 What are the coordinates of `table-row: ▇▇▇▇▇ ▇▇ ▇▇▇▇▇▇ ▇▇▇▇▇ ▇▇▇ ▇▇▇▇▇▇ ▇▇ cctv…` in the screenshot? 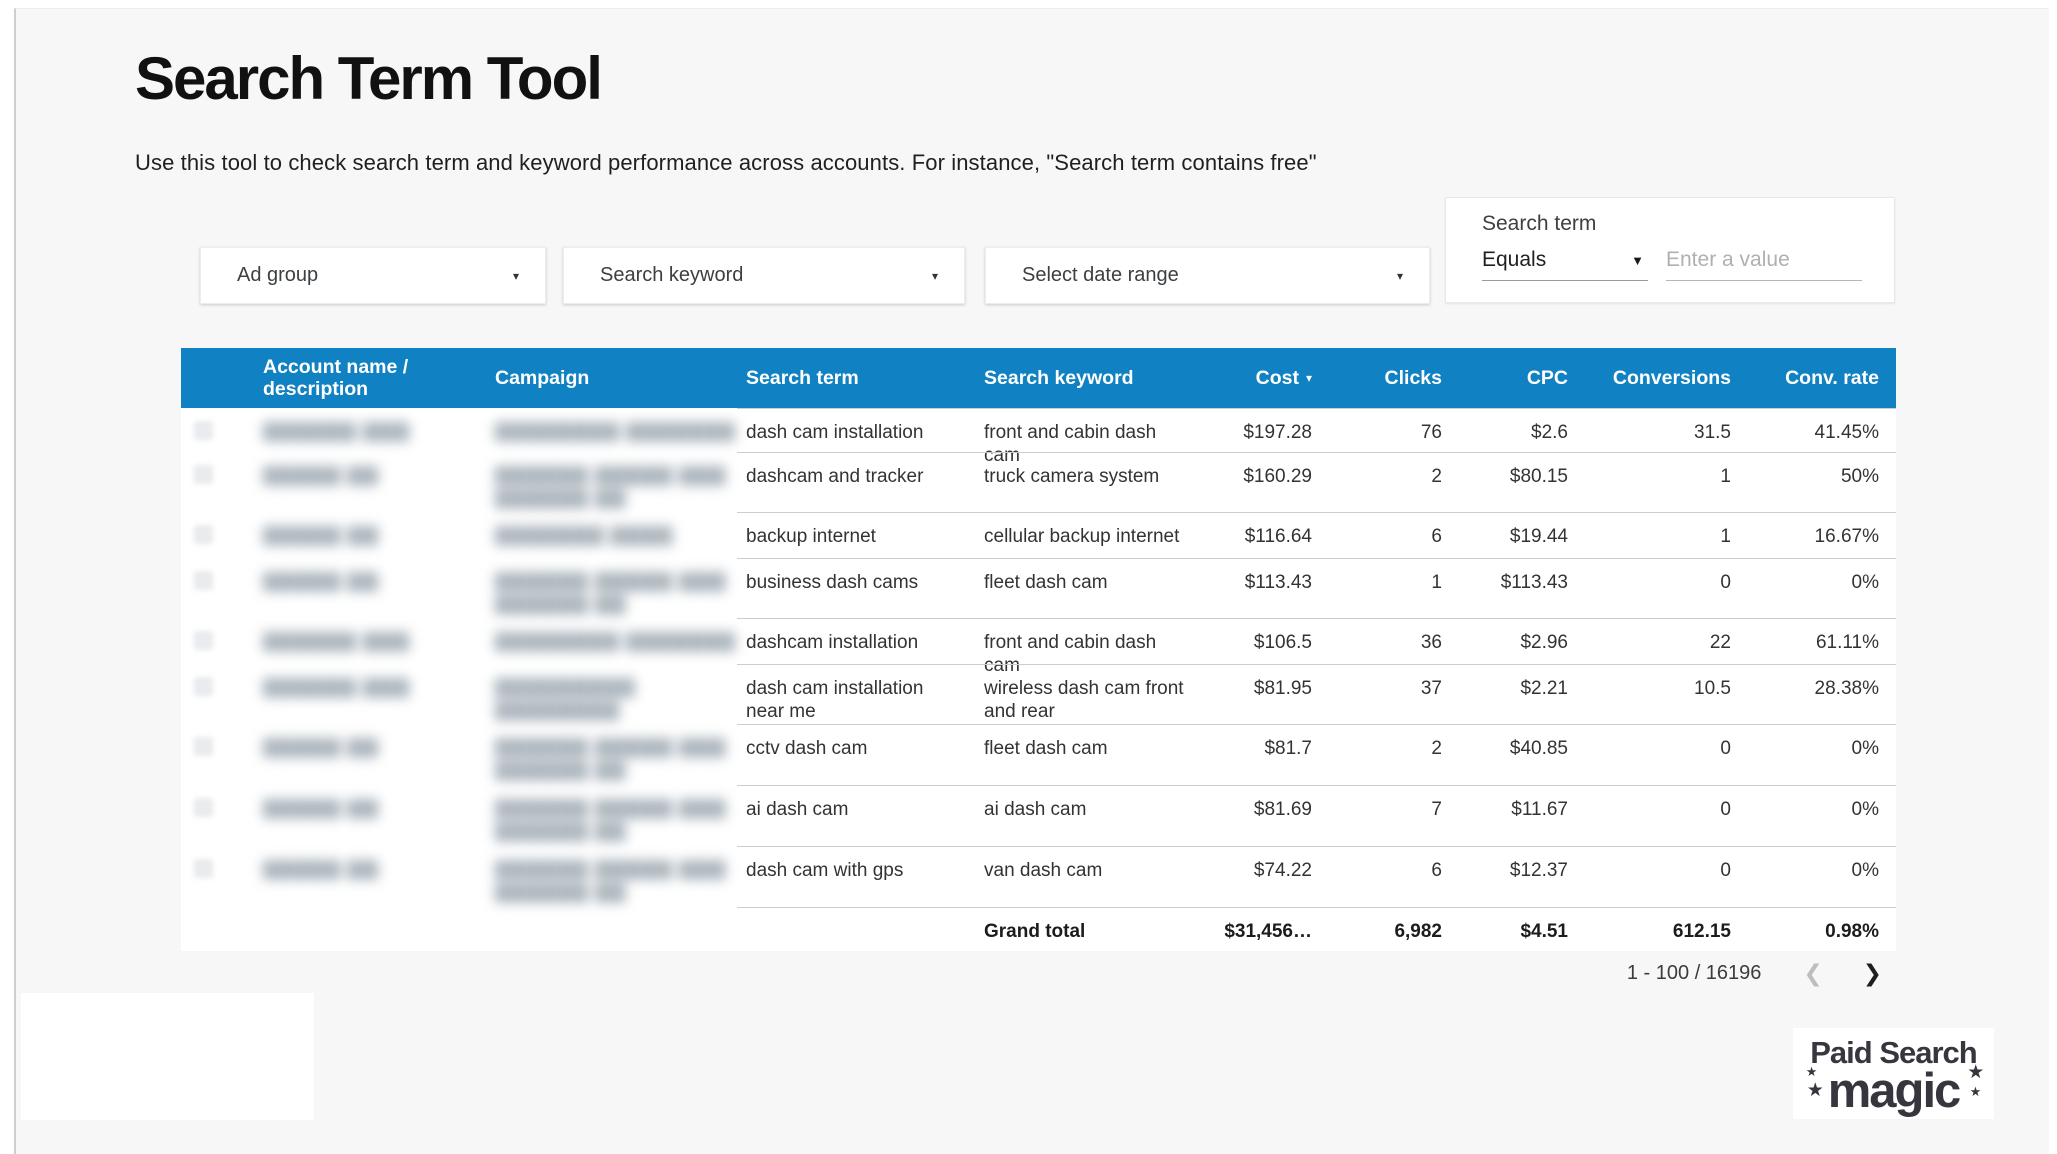 It's located at (1038, 754).